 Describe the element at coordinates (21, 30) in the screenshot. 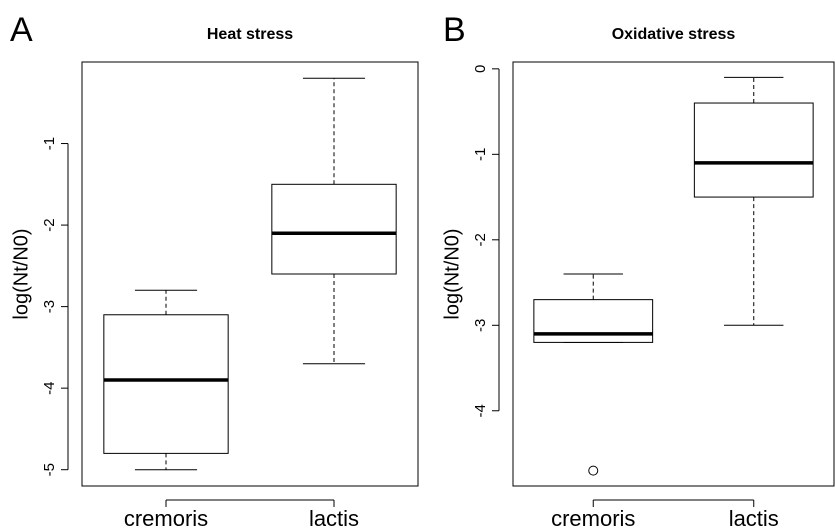

I see `panel-label: A` at that location.